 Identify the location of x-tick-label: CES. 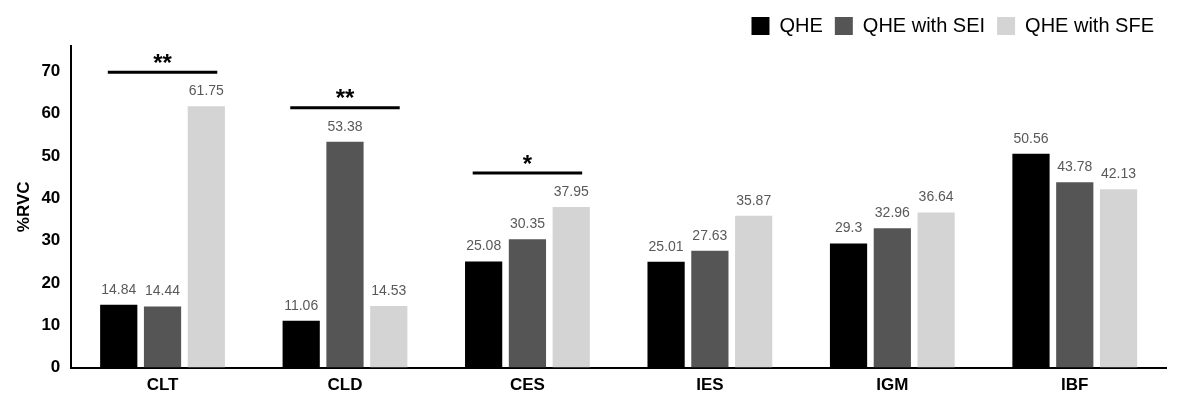
(527, 385).